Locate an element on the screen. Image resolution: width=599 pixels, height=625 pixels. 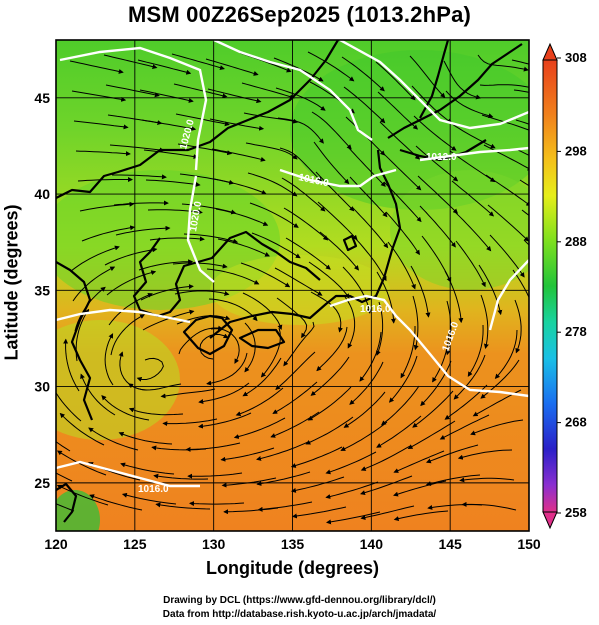
colorbar-scale is located at coordinates (550, 286).